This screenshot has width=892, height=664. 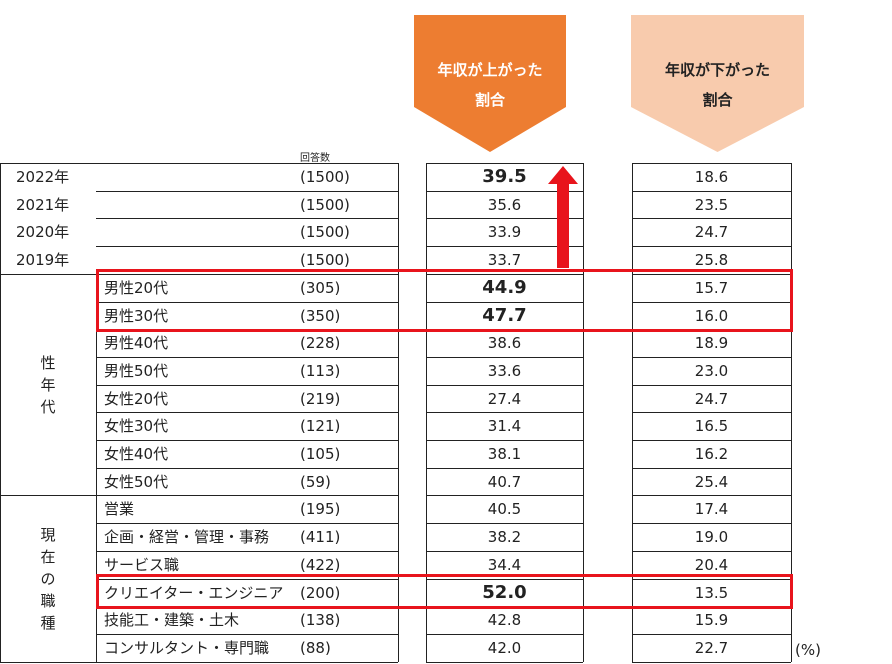 I want to click on row-response-count: (219), so click(x=320, y=398).